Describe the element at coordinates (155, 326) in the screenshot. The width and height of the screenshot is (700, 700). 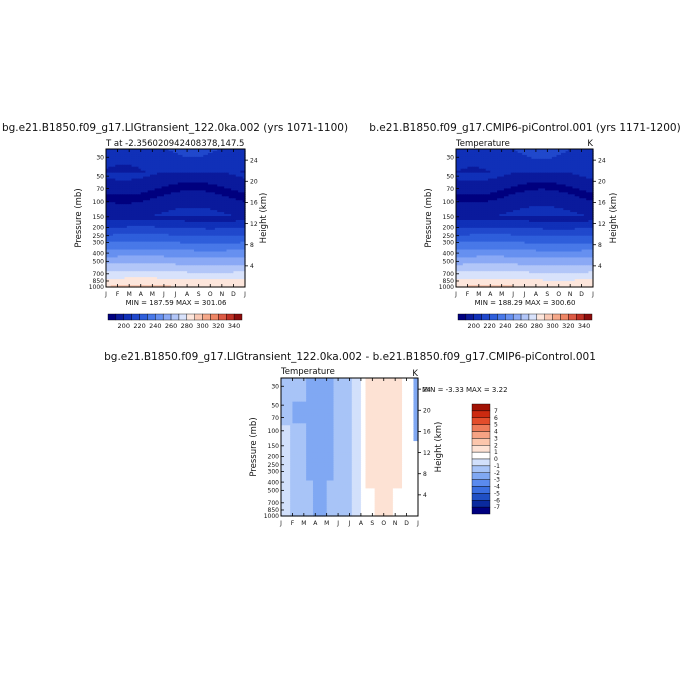
I see `colorbar-tick-label: 240` at that location.